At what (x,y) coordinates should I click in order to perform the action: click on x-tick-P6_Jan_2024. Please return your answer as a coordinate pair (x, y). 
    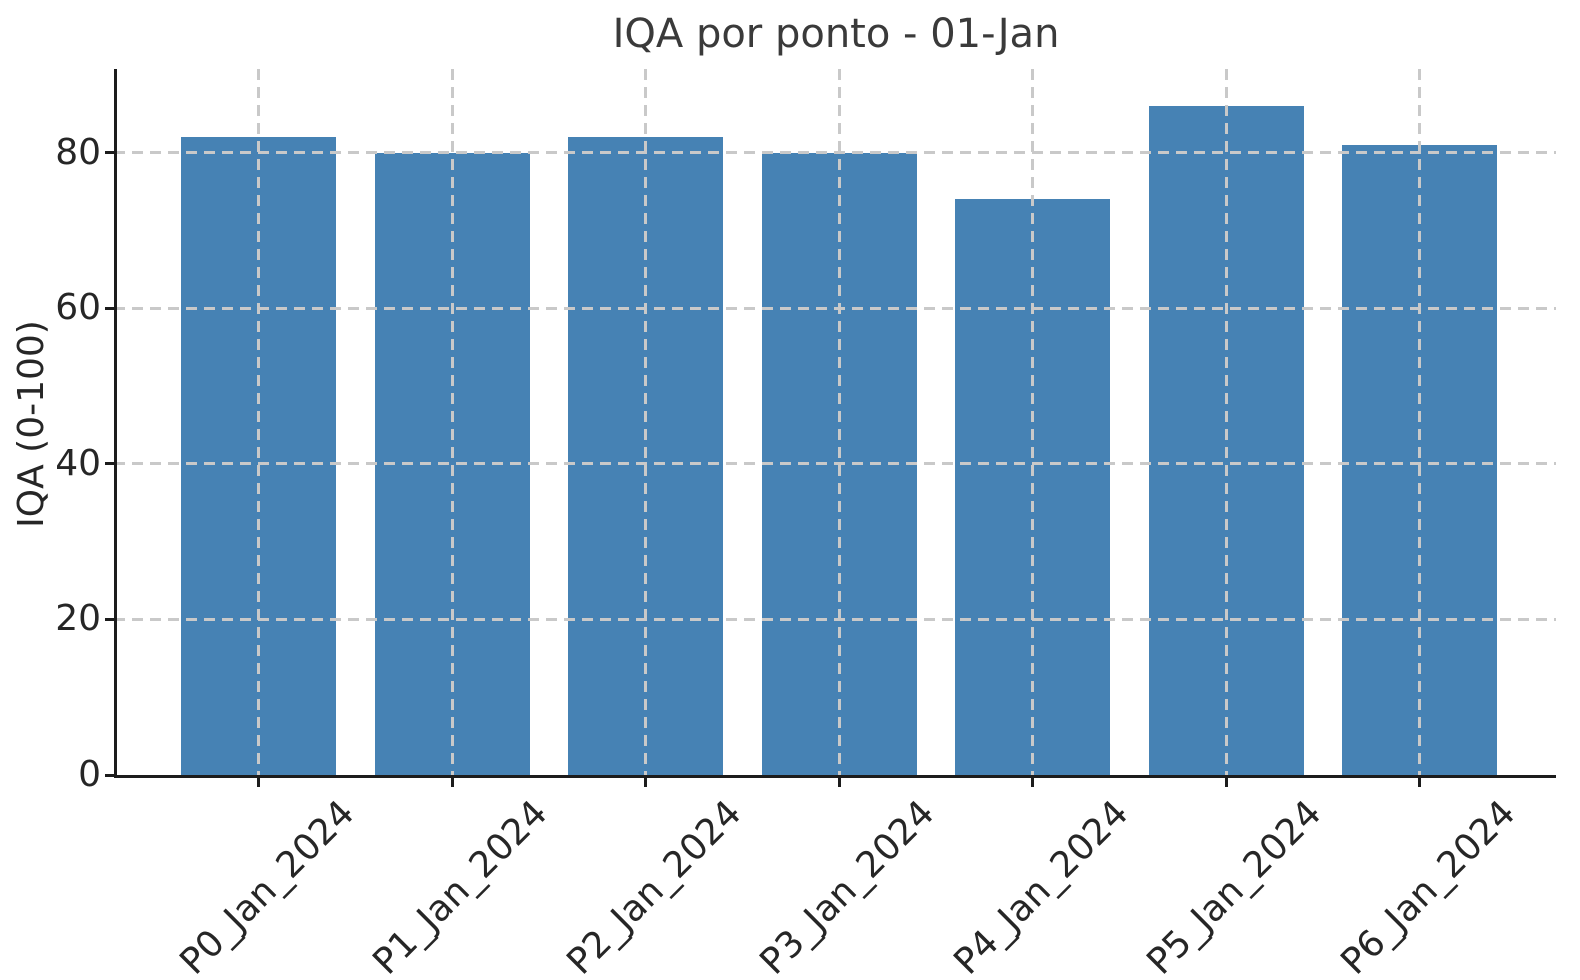
    Looking at the image, I should click on (1419, 782).